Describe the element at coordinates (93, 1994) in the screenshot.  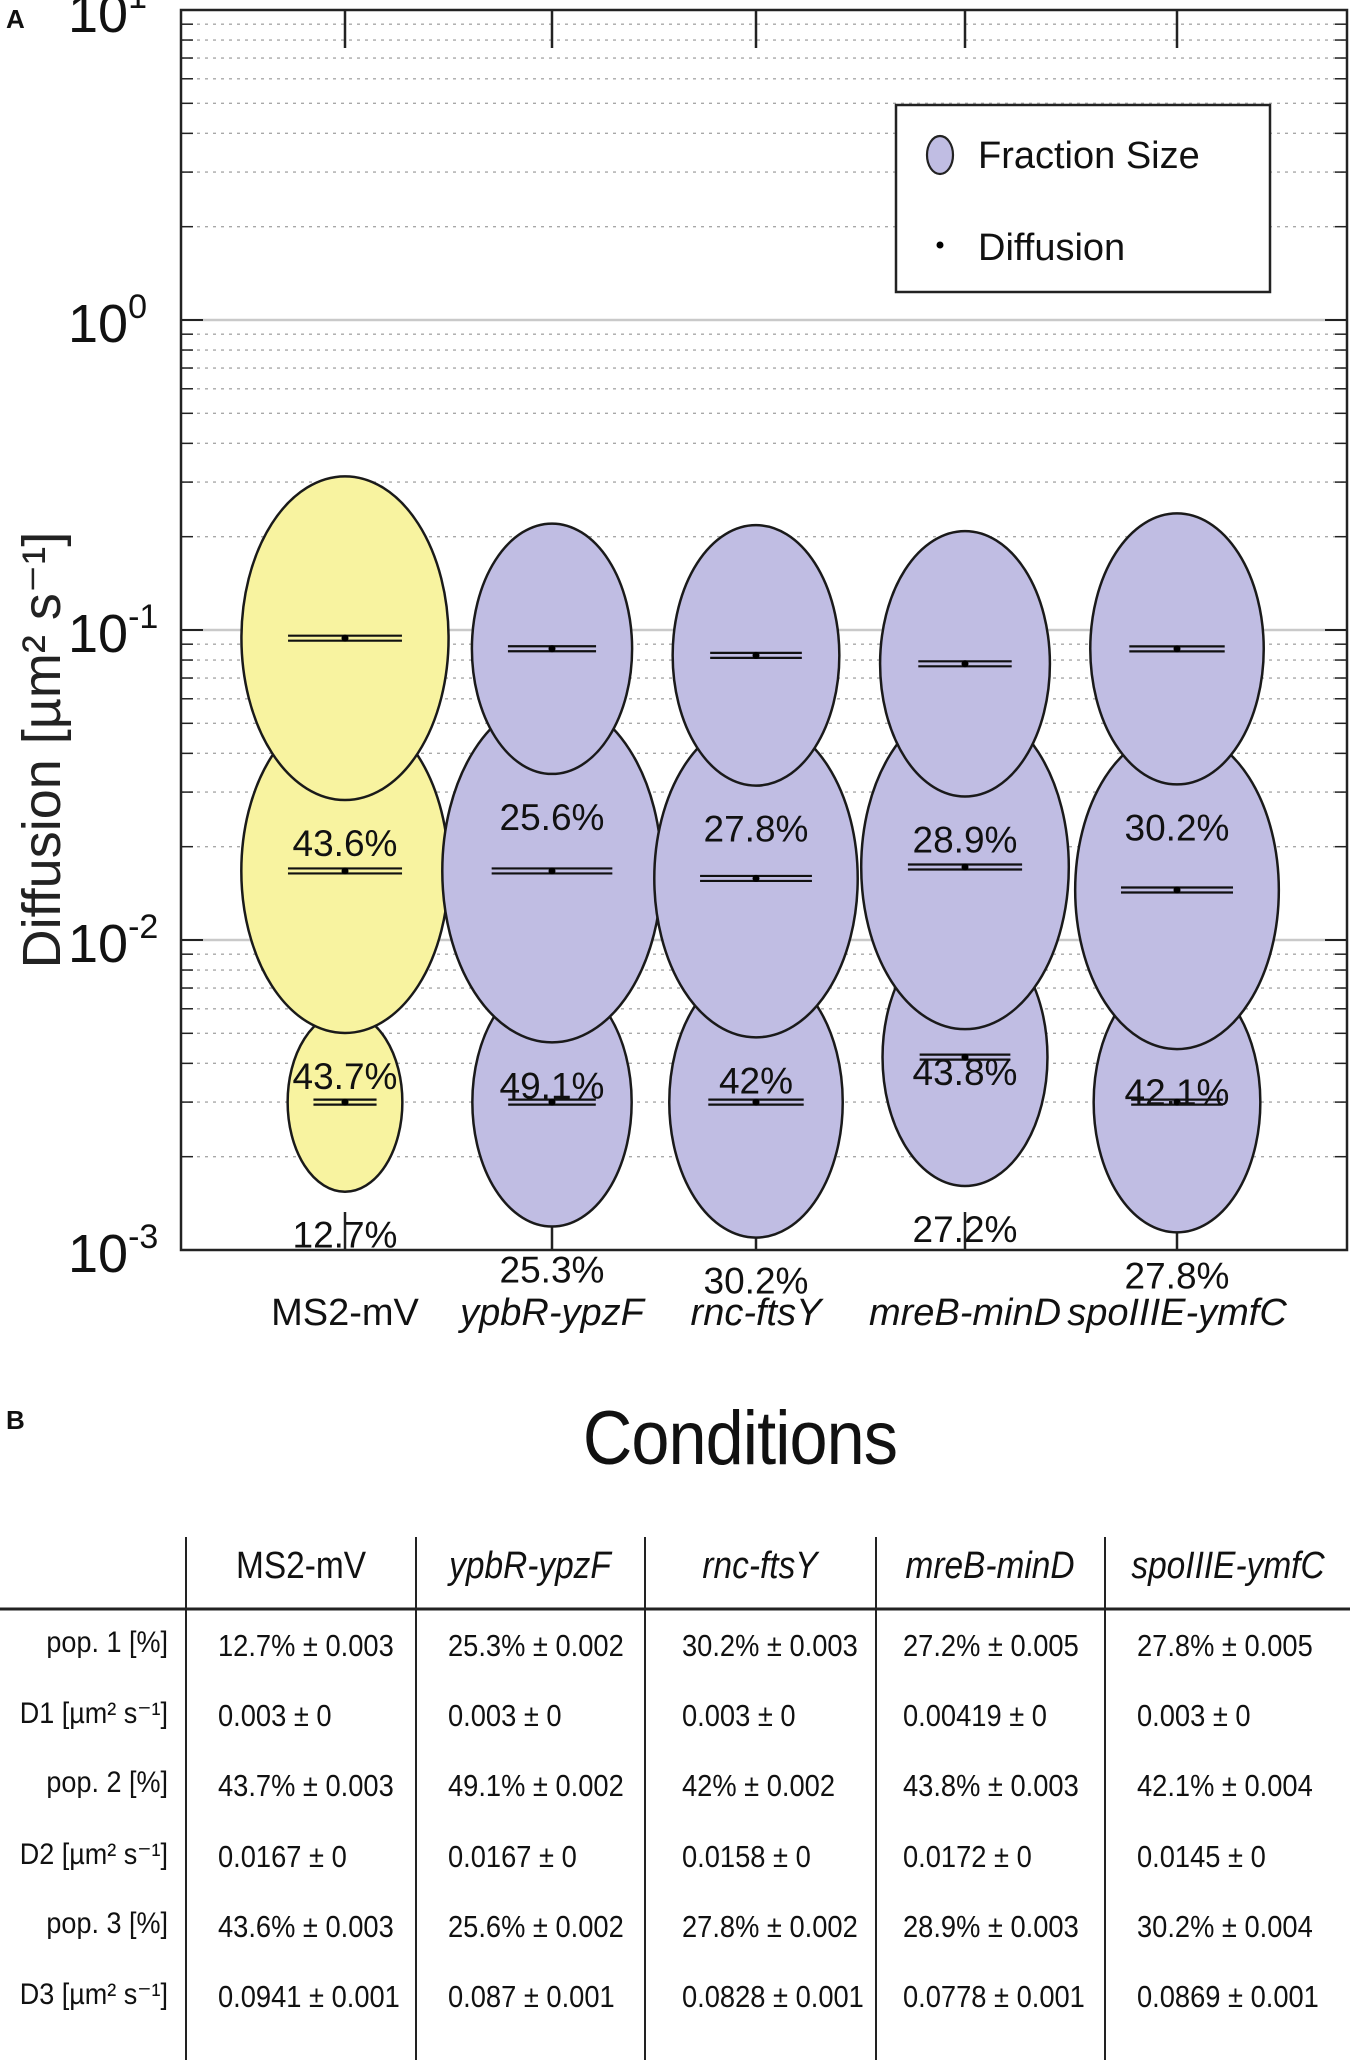
I see `table-row-label: D3 [µm² s⁻¹]` at that location.